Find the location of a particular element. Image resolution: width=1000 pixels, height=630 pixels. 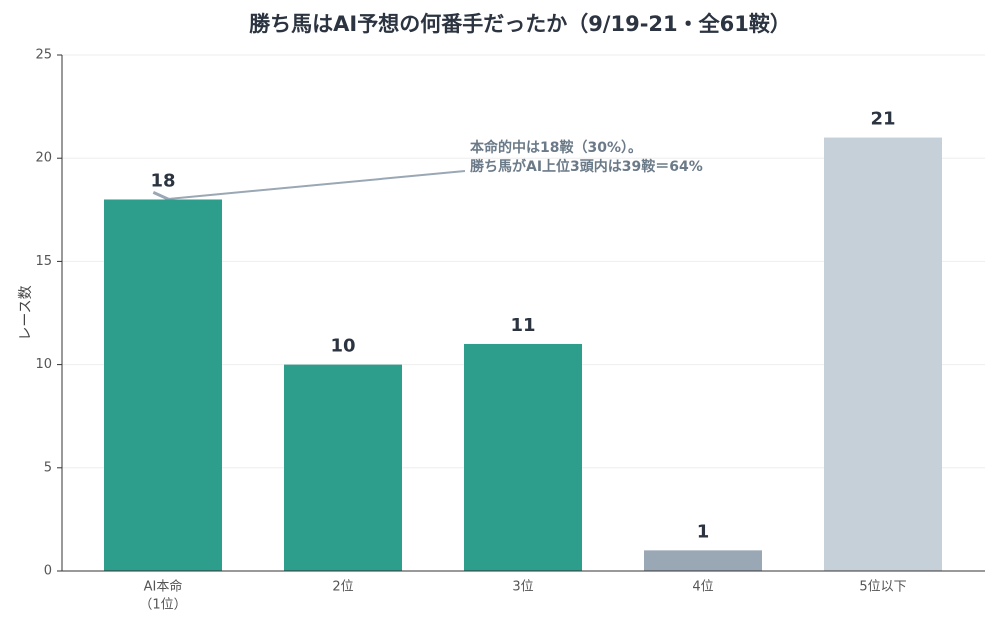

annotation-arrow is located at coordinates (309, 190).